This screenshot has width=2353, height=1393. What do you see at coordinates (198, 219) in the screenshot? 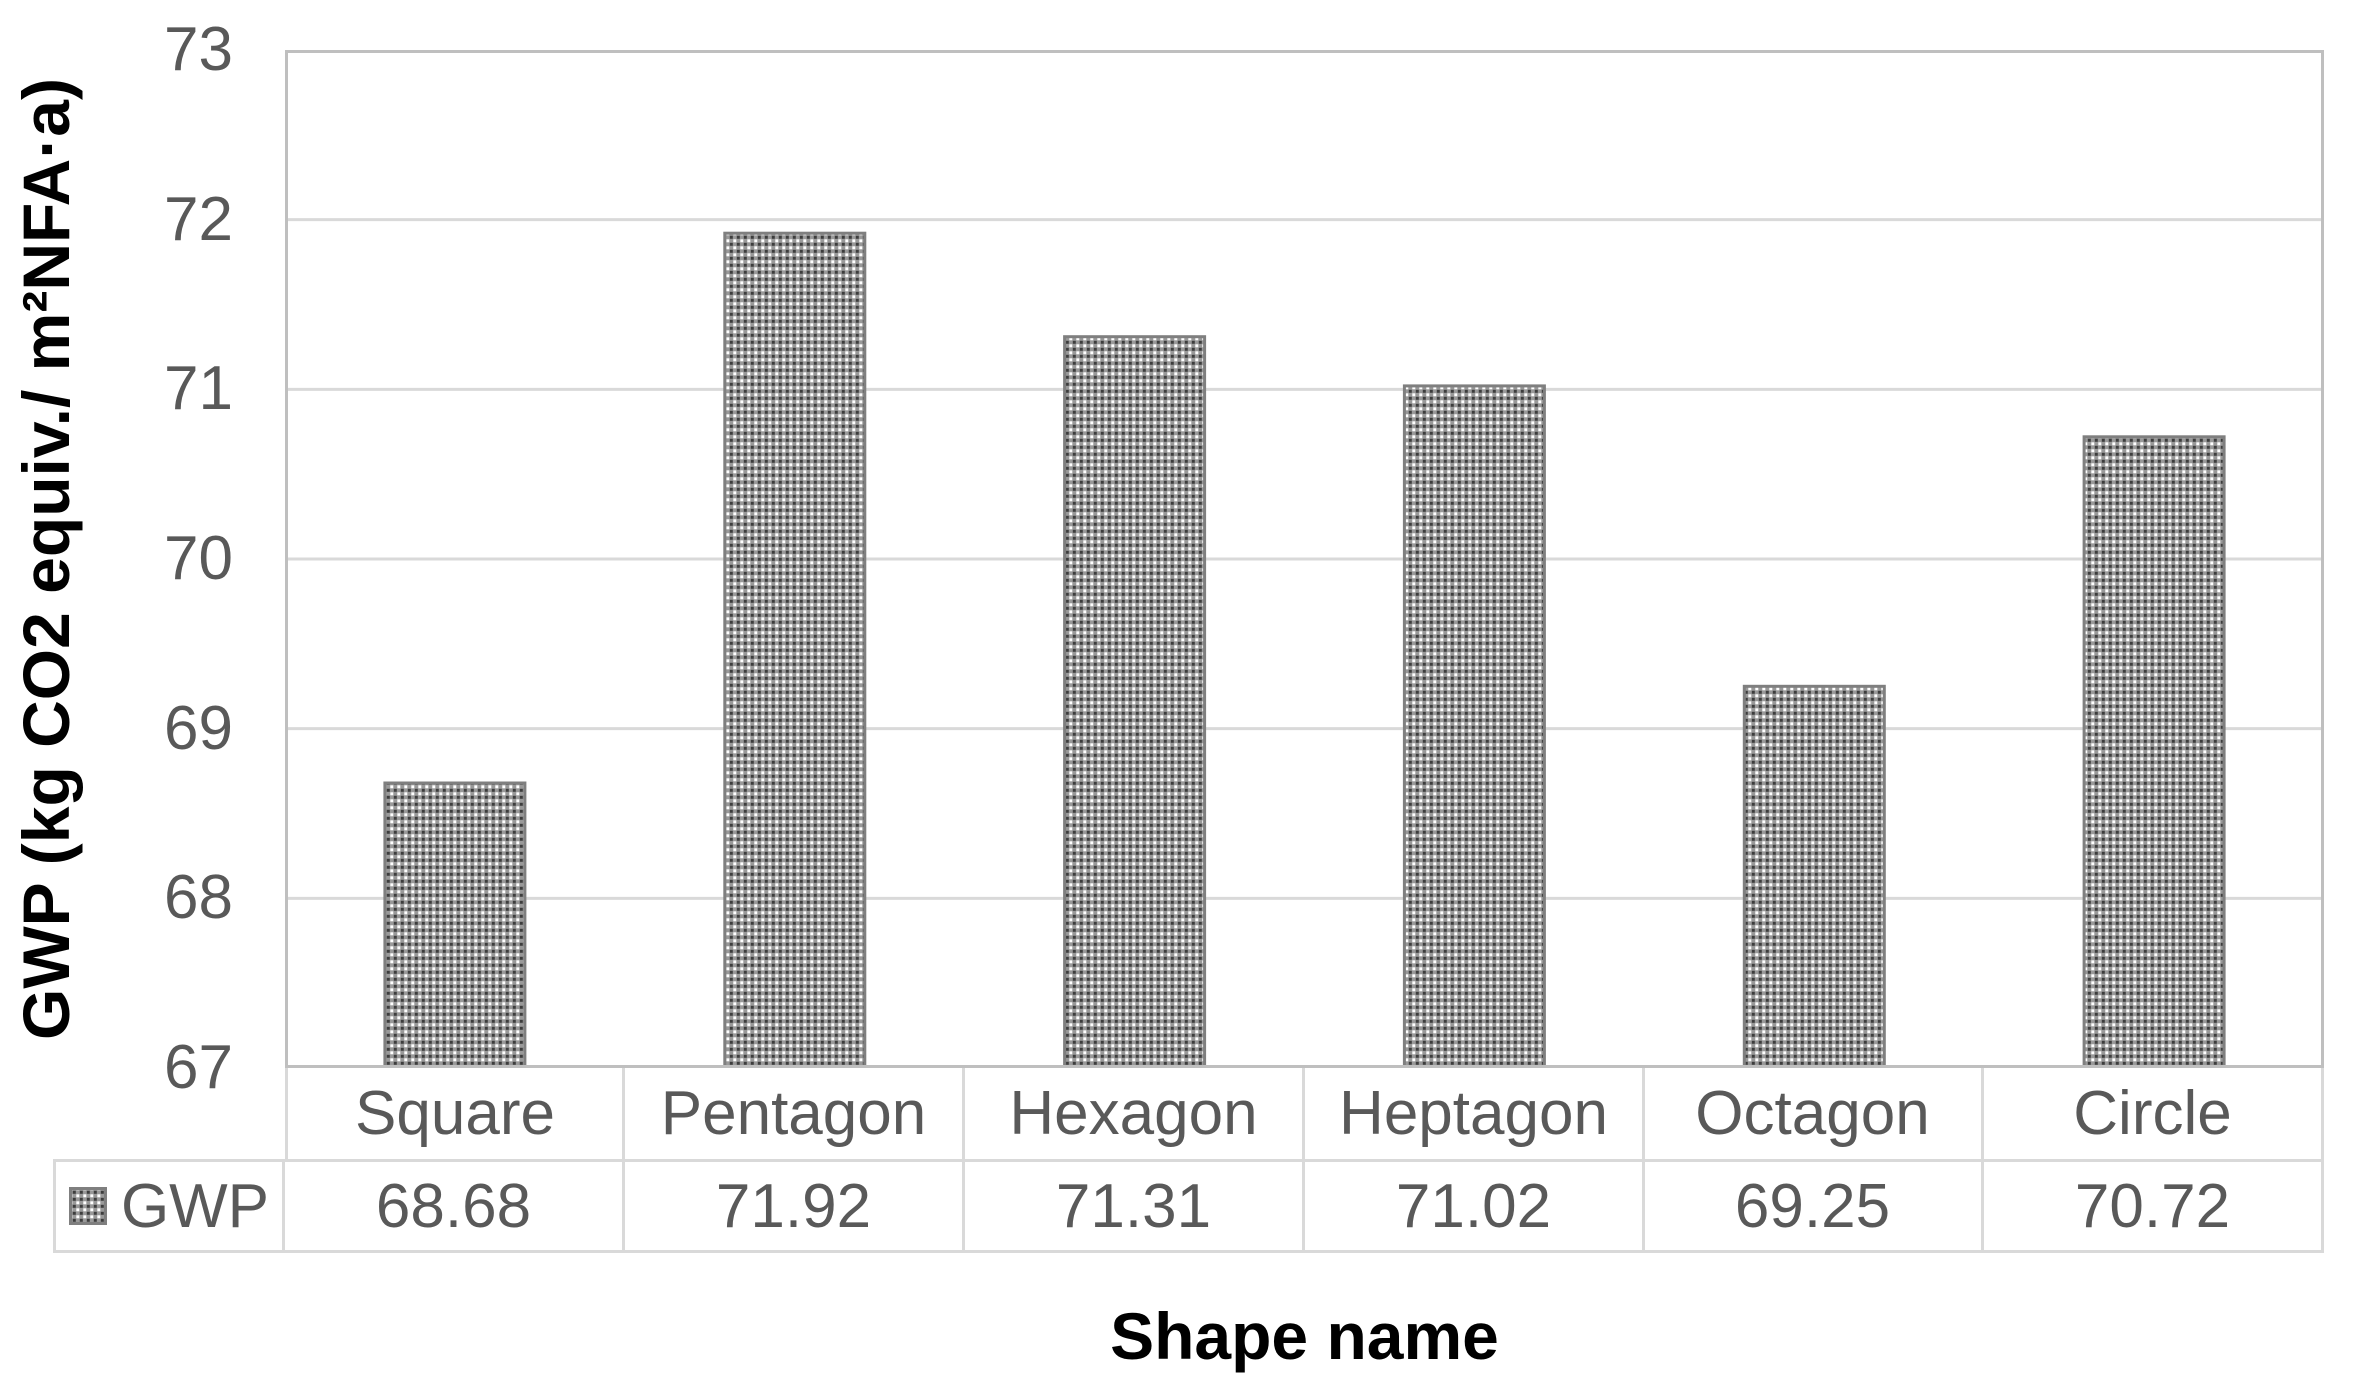
I see `y-tick-label: 72` at bounding box center [198, 219].